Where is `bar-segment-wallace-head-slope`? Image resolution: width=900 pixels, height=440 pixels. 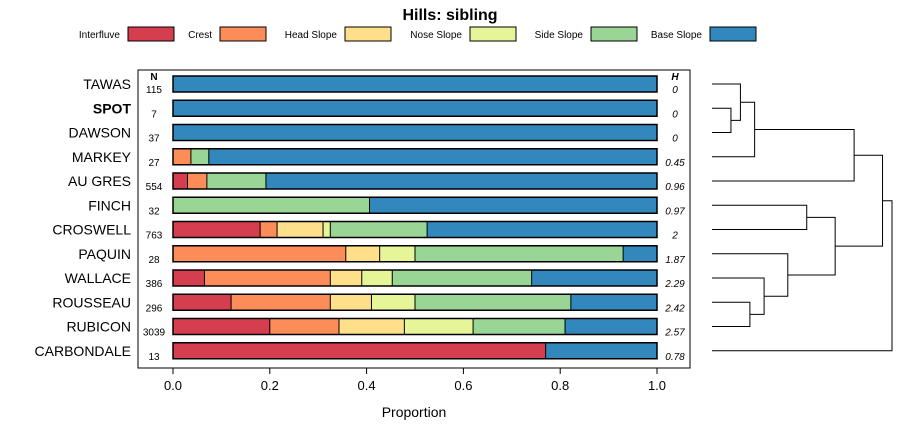
bar-segment-wallace-head-slope is located at coordinates (346, 278).